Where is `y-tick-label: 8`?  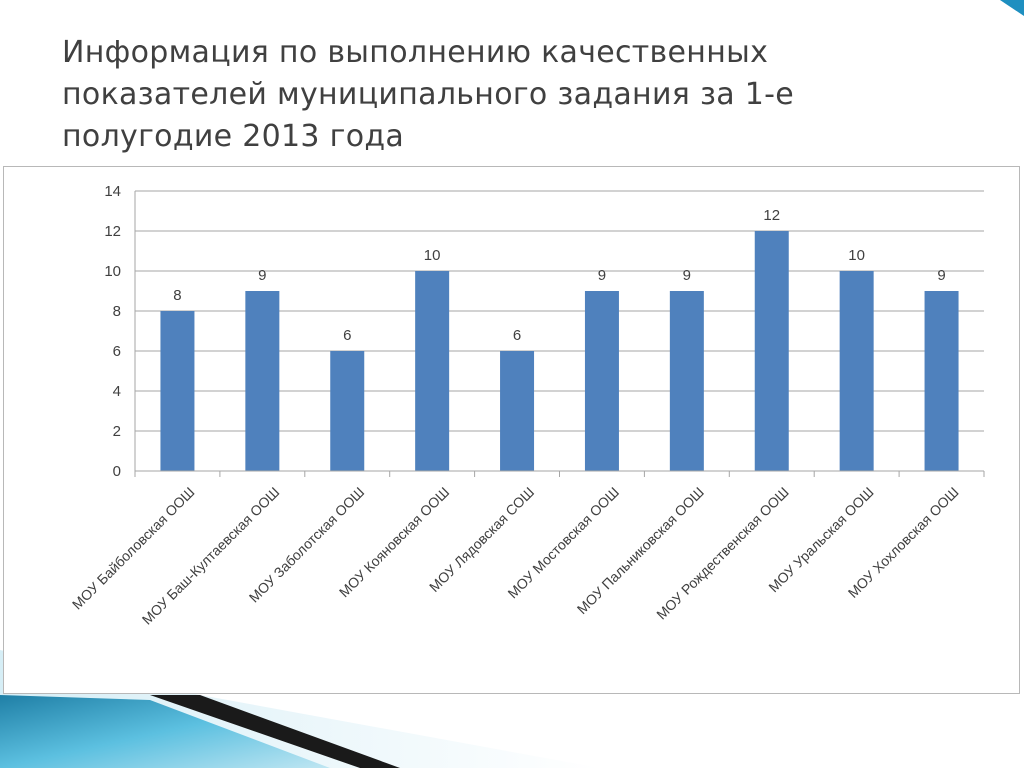
y-tick-label: 8 is located at coordinates (117, 311).